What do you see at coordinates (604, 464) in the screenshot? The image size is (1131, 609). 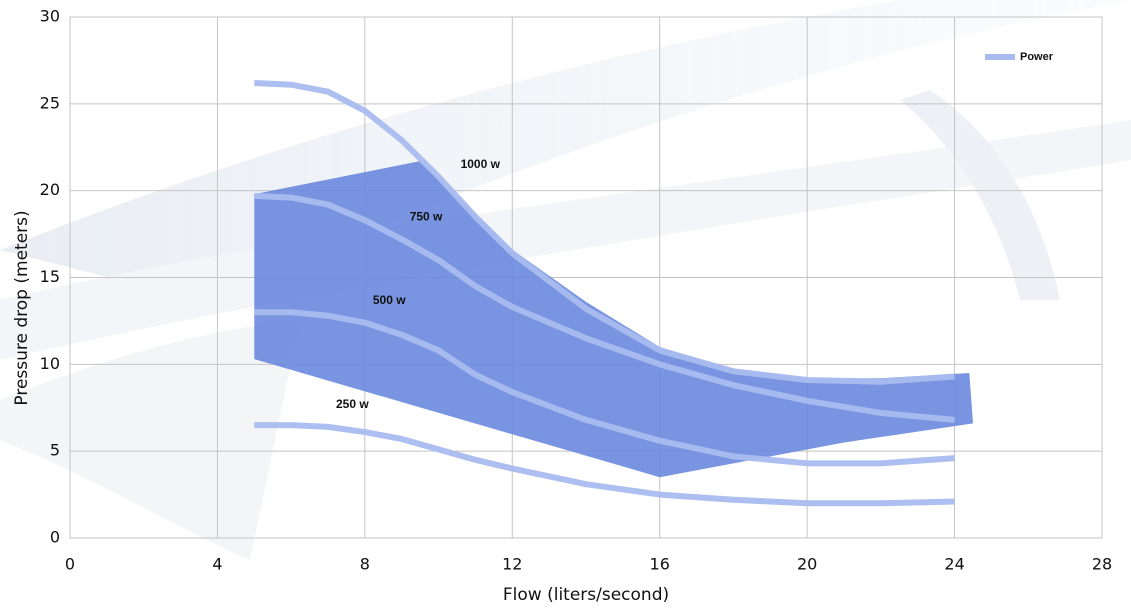 I see `power-line` at bounding box center [604, 464].